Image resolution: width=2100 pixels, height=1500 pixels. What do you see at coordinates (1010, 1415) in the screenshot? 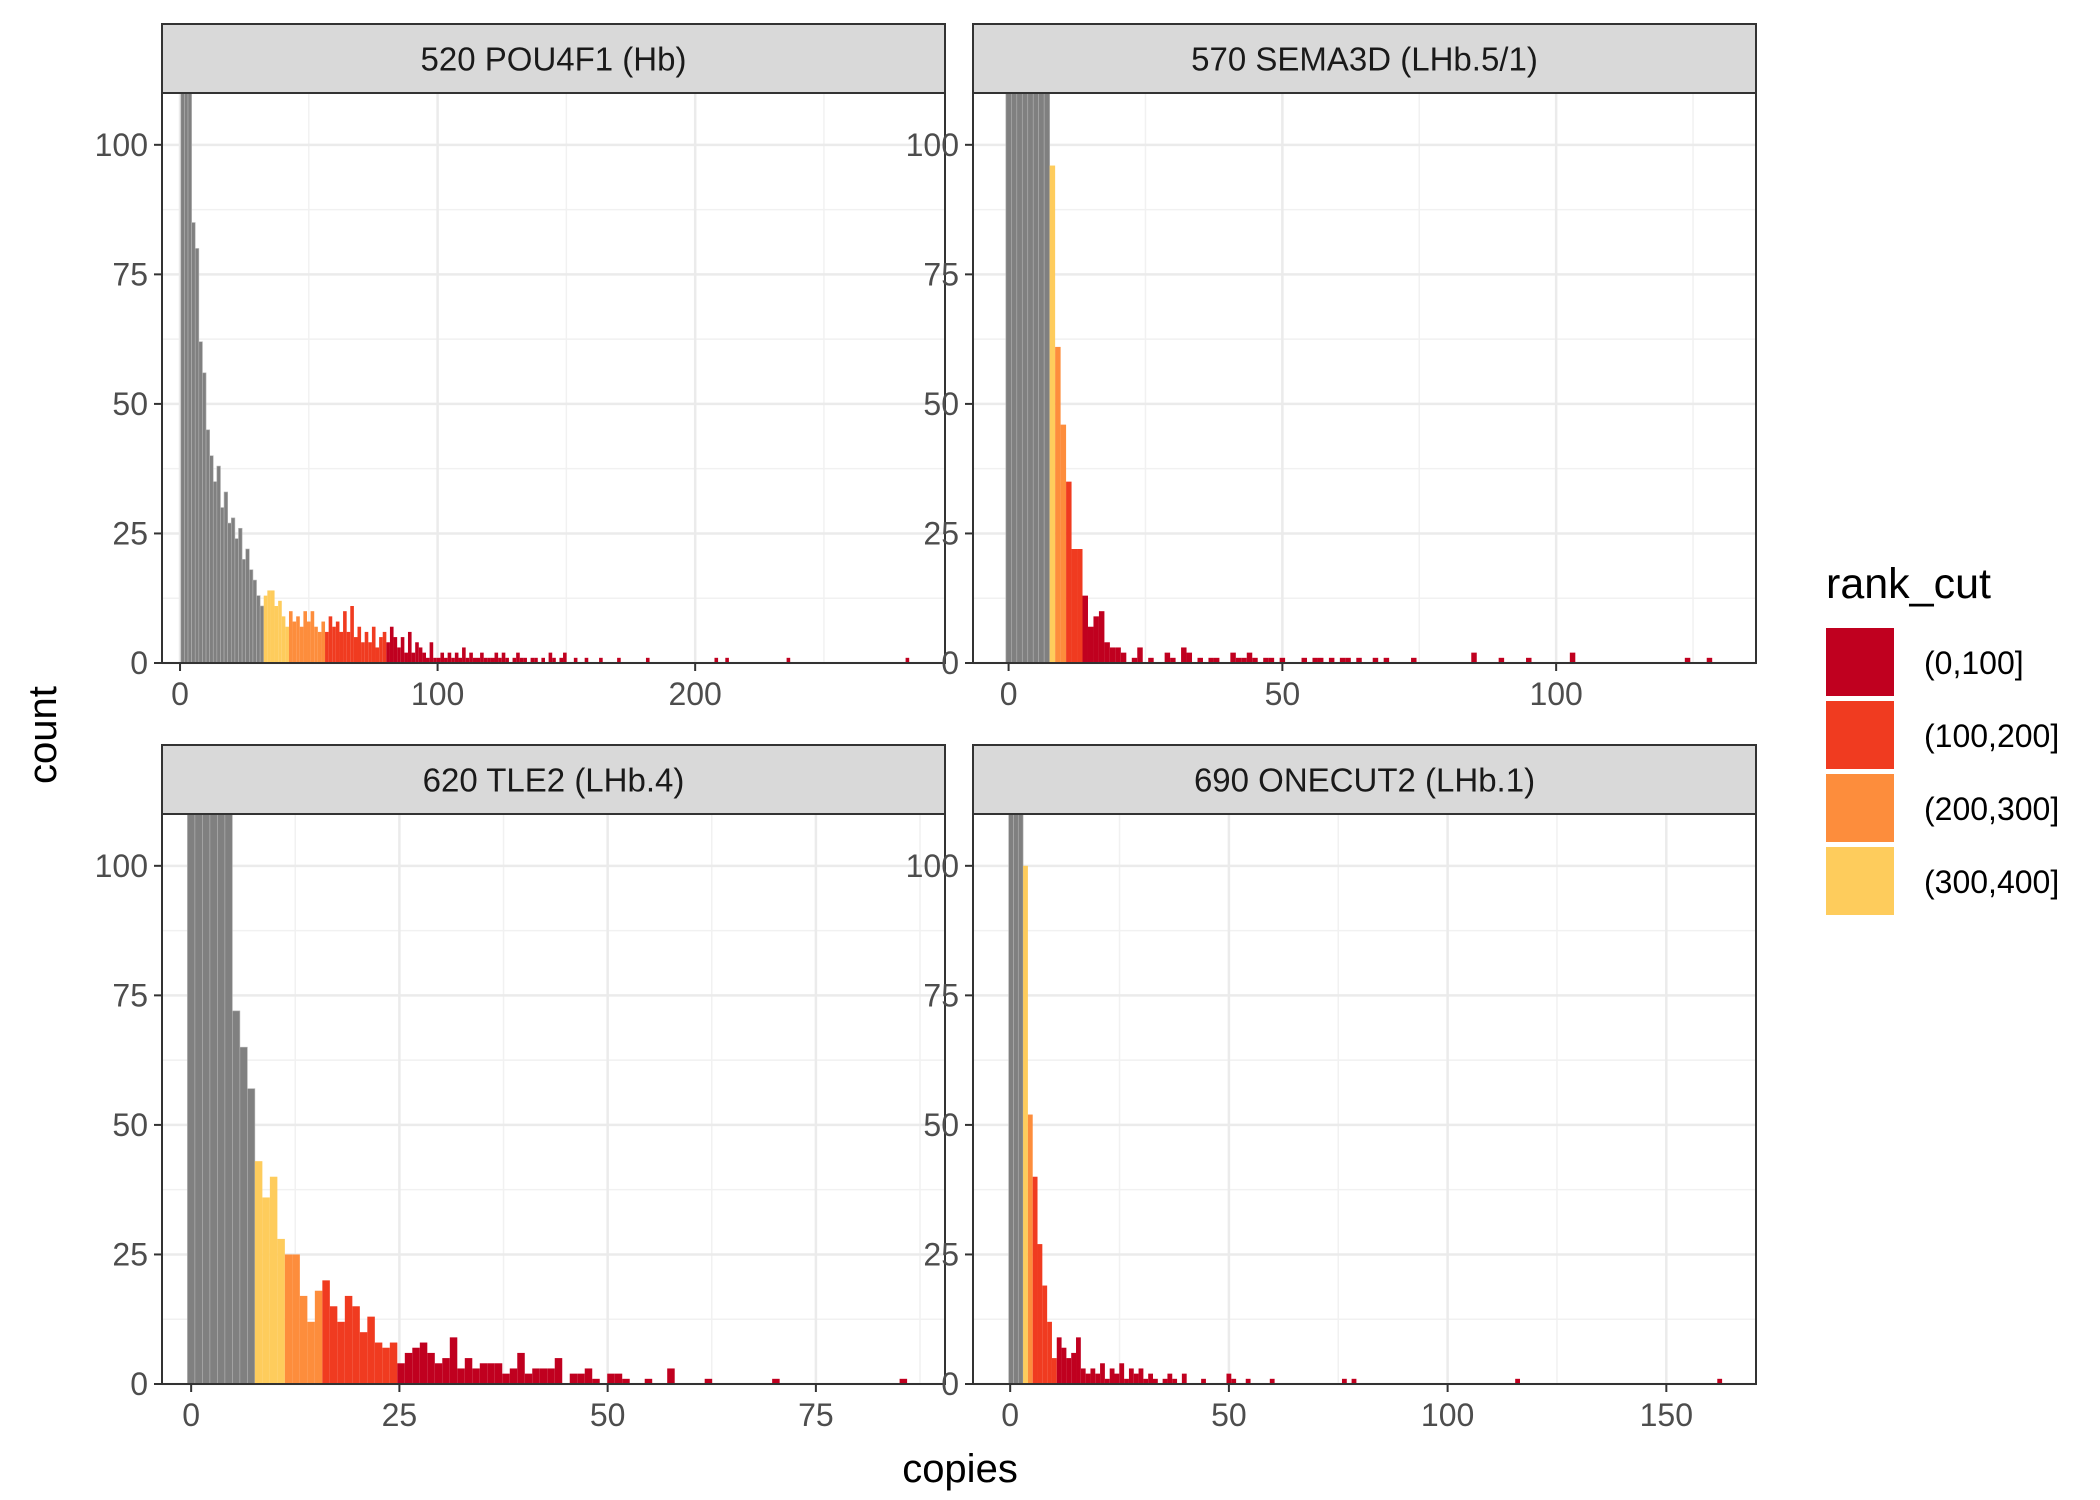
I see `x-tick-label: 0` at bounding box center [1010, 1415].